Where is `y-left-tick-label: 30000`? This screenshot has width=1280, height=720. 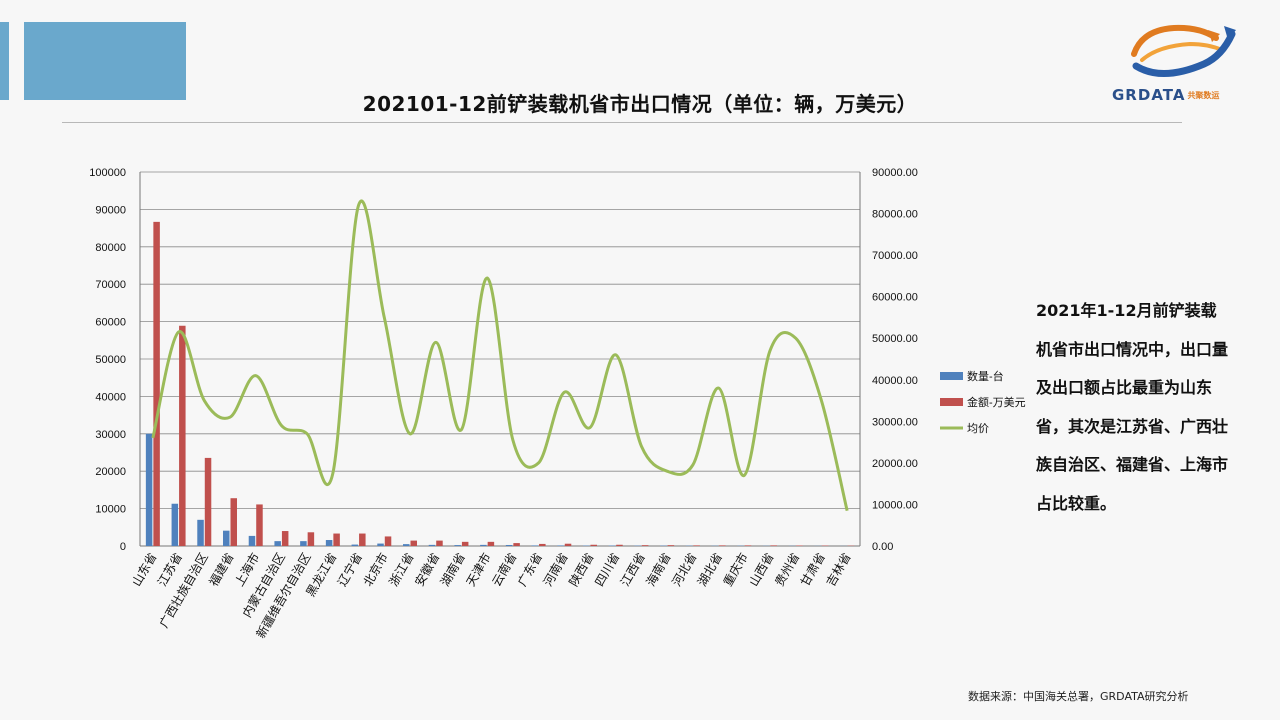
y-left-tick-label: 30000 is located at coordinates (110, 435).